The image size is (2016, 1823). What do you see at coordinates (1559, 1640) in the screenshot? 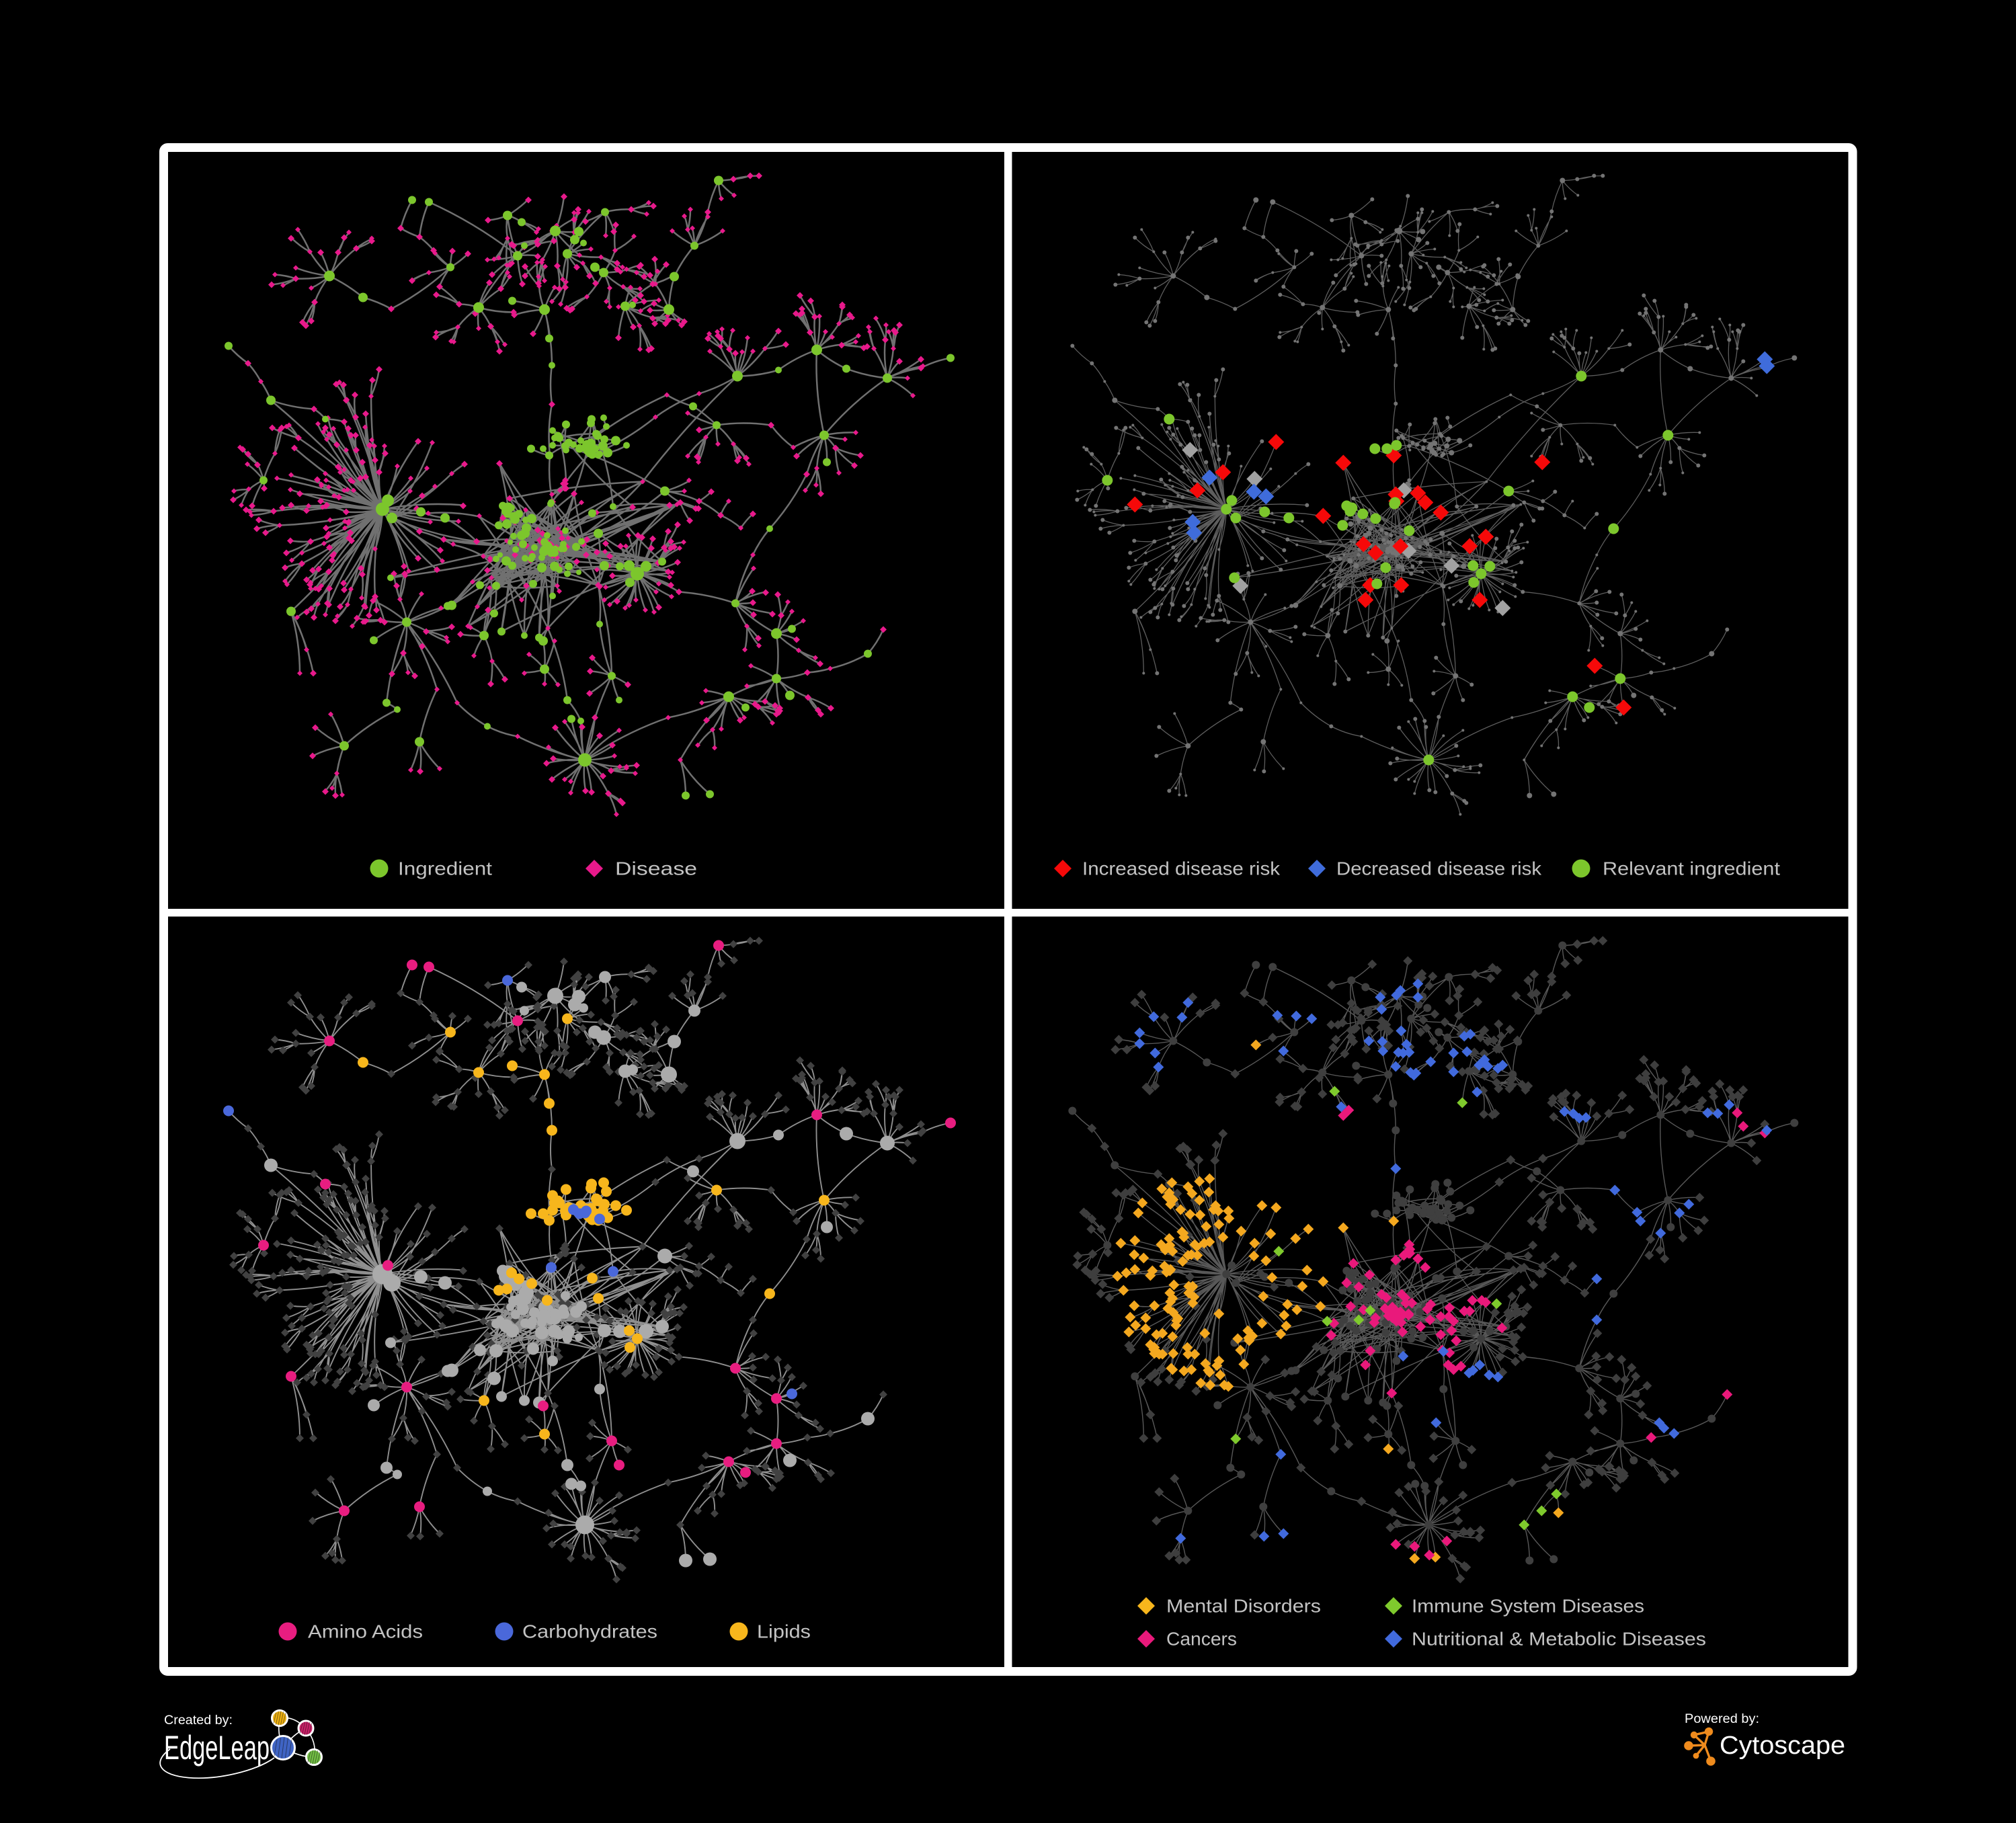
I see `svg-text:Nutritional & Metabolic Diseas: Nutritional & Metabolic Diseases` at bounding box center [1559, 1640].